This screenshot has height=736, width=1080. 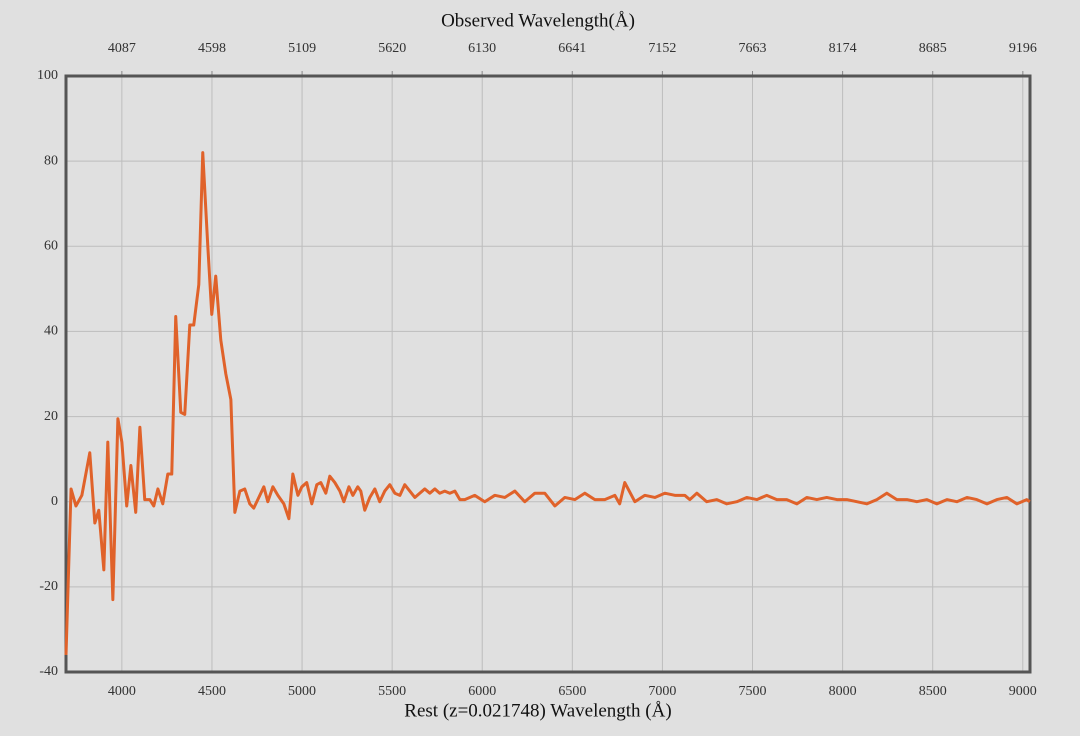 What do you see at coordinates (1023, 691) in the screenshot?
I see `x-tick-label: 9000` at bounding box center [1023, 691].